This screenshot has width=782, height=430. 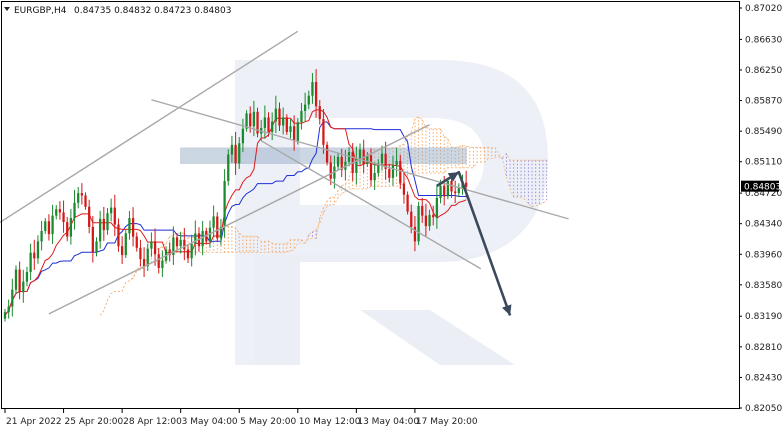 I want to click on y-tick-label: 0.85870, so click(x=763, y=102).